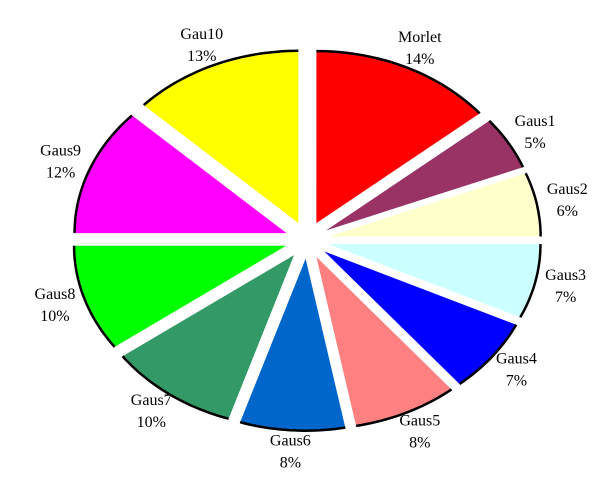 Image resolution: width=597 pixels, height=484 pixels. What do you see at coordinates (534, 143) in the screenshot?
I see `slice-value-label: 5%` at bounding box center [534, 143].